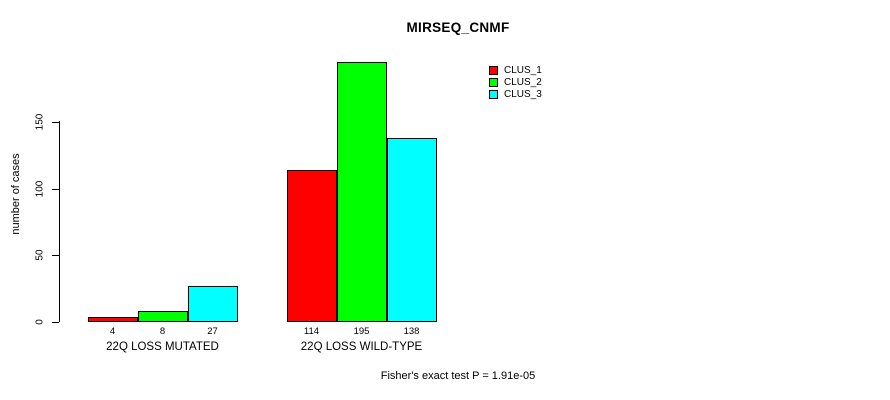 The width and height of the screenshot is (890, 400). I want to click on legend-label: CLUS_3, so click(523, 94).